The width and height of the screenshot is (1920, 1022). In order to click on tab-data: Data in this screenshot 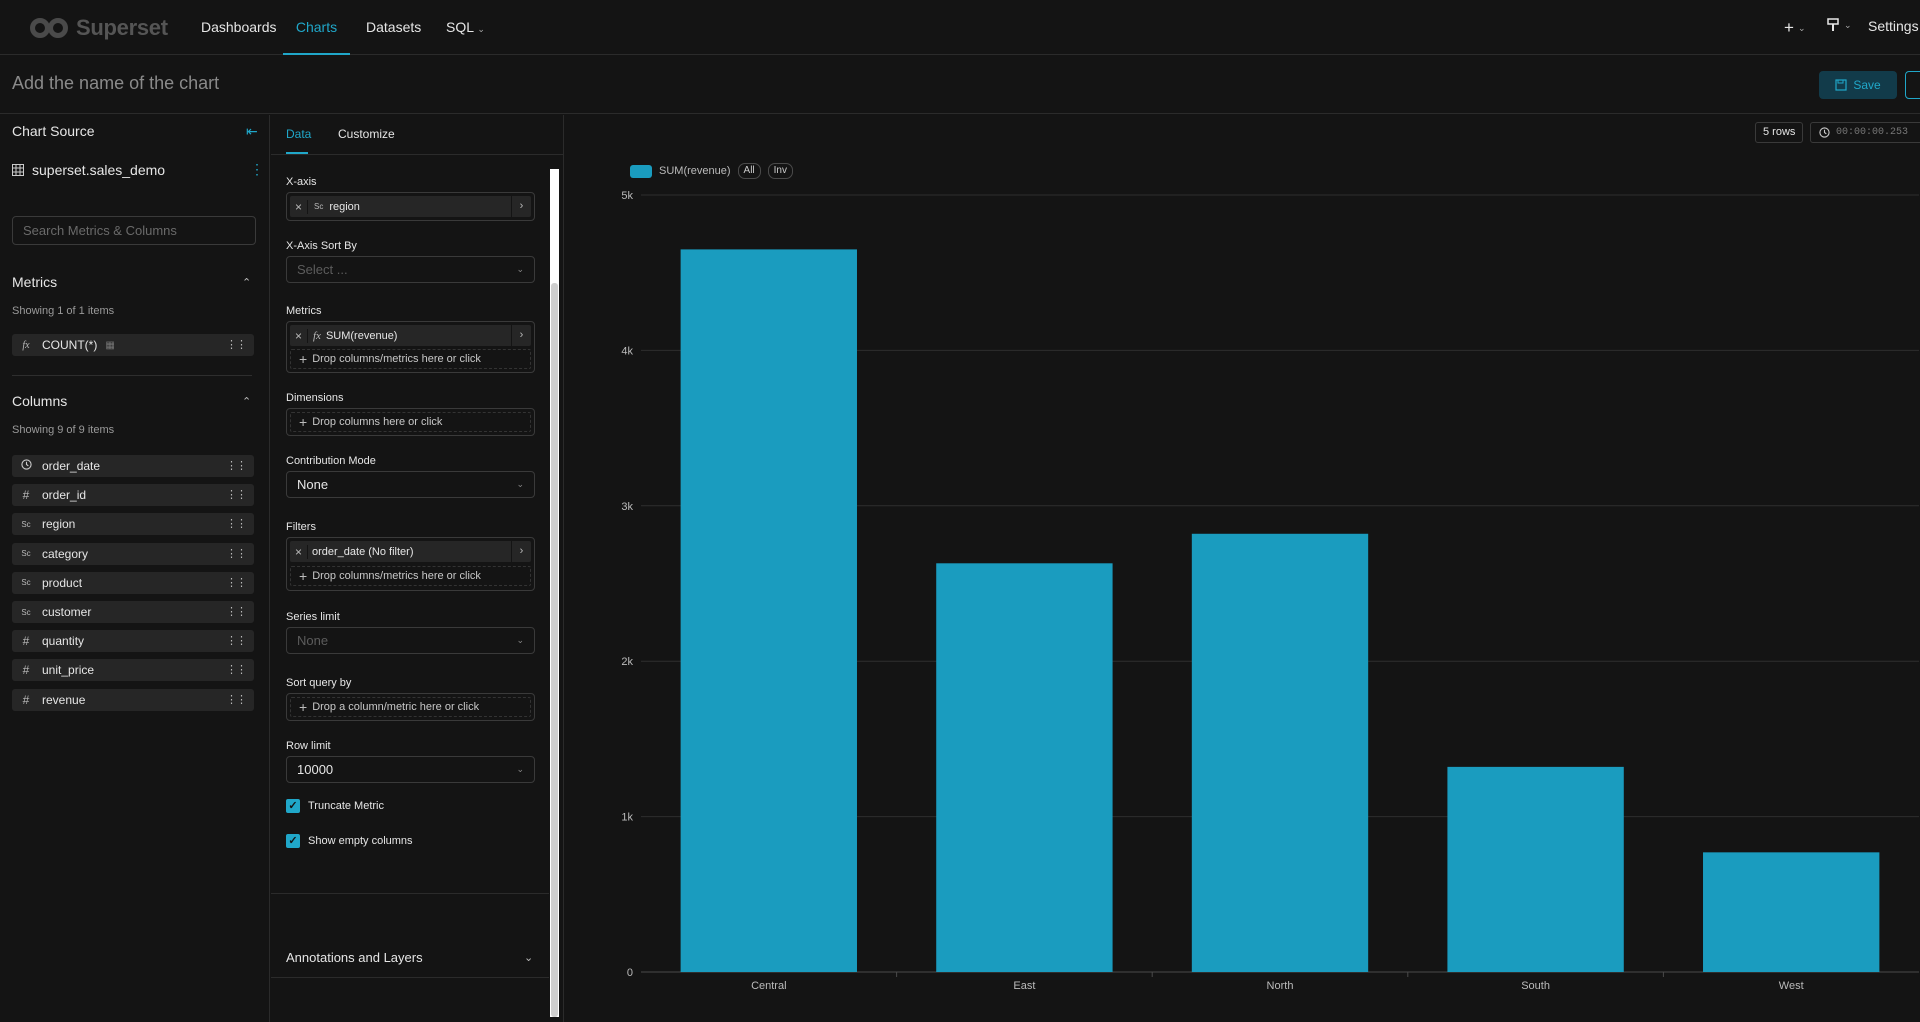, I will do `click(299, 134)`.